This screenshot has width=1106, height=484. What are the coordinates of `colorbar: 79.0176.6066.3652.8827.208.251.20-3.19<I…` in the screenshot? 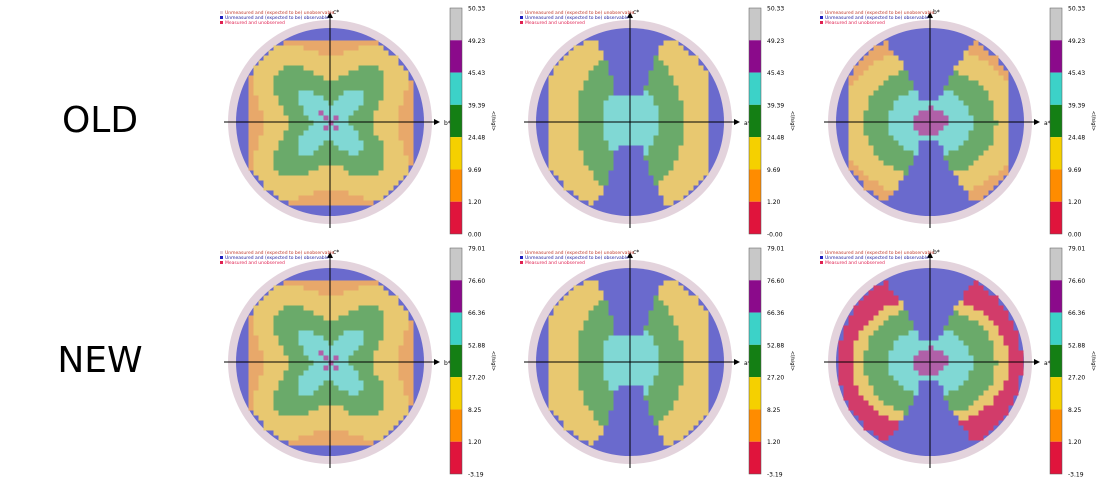 It's located at (771, 362).